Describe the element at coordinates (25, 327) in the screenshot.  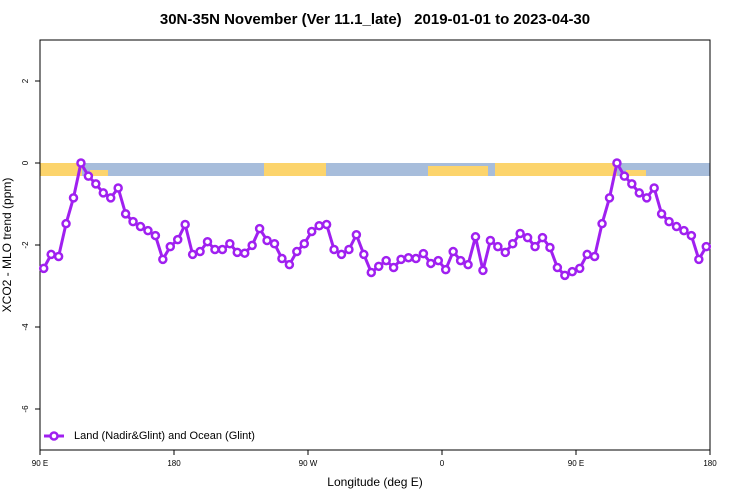
I see `y-tick-label: -4` at that location.